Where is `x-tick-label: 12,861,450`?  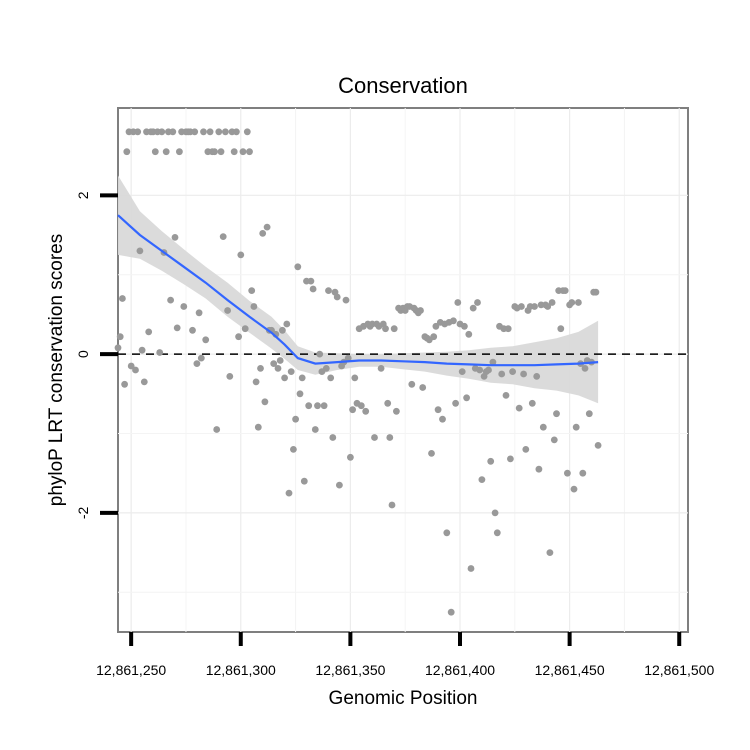
x-tick-label: 12,861,450 is located at coordinates (570, 670).